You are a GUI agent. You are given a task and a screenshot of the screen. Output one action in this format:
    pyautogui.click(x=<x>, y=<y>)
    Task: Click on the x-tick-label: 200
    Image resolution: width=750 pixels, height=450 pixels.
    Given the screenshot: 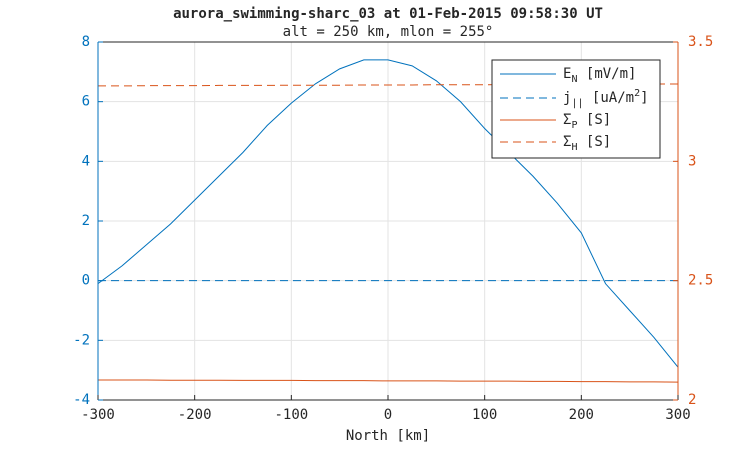 What is the action you would take?
    pyautogui.click(x=581, y=415)
    